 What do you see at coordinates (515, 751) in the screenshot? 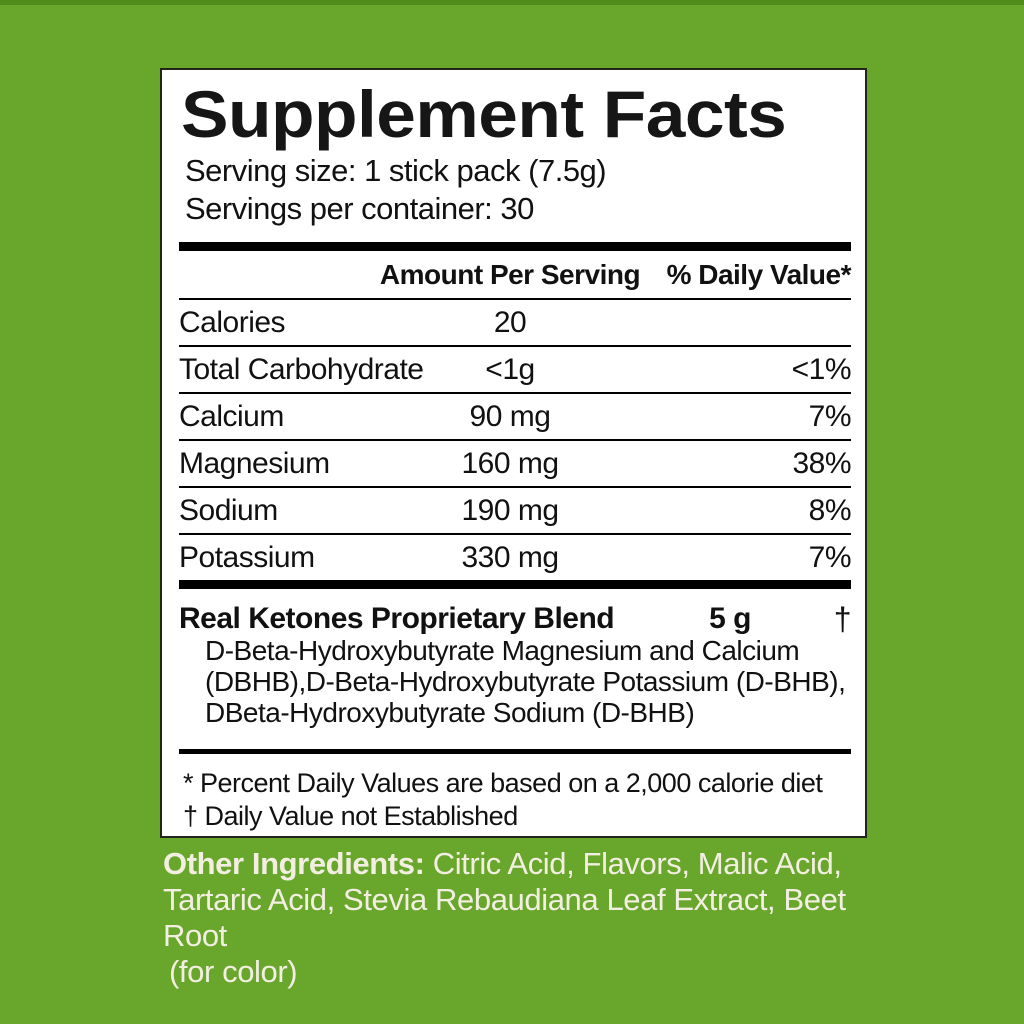
I see `divider-medium-bottom` at bounding box center [515, 751].